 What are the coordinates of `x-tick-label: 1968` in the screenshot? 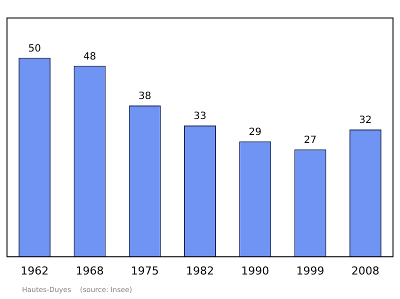 It's located at (90, 271).